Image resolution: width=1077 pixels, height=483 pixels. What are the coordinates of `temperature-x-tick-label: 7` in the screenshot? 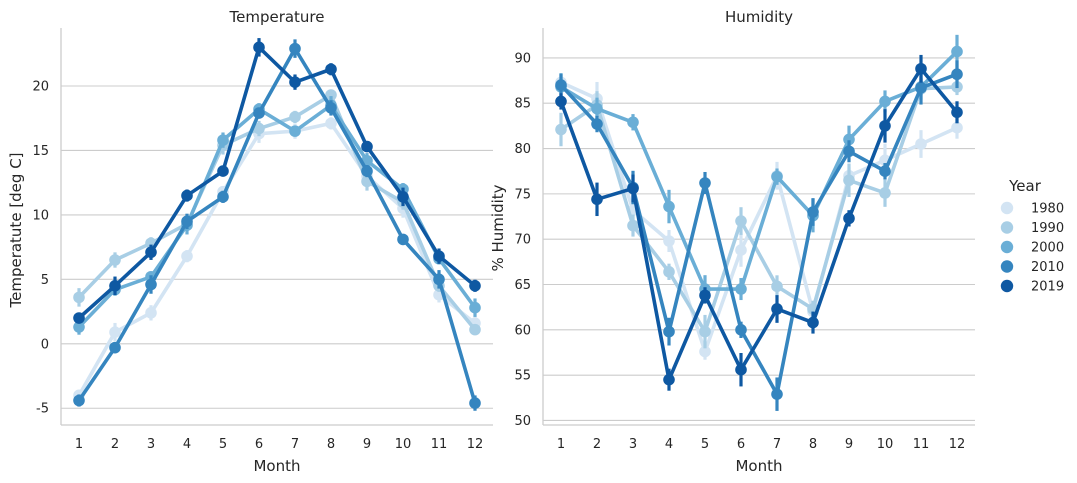 It's located at (295, 444).